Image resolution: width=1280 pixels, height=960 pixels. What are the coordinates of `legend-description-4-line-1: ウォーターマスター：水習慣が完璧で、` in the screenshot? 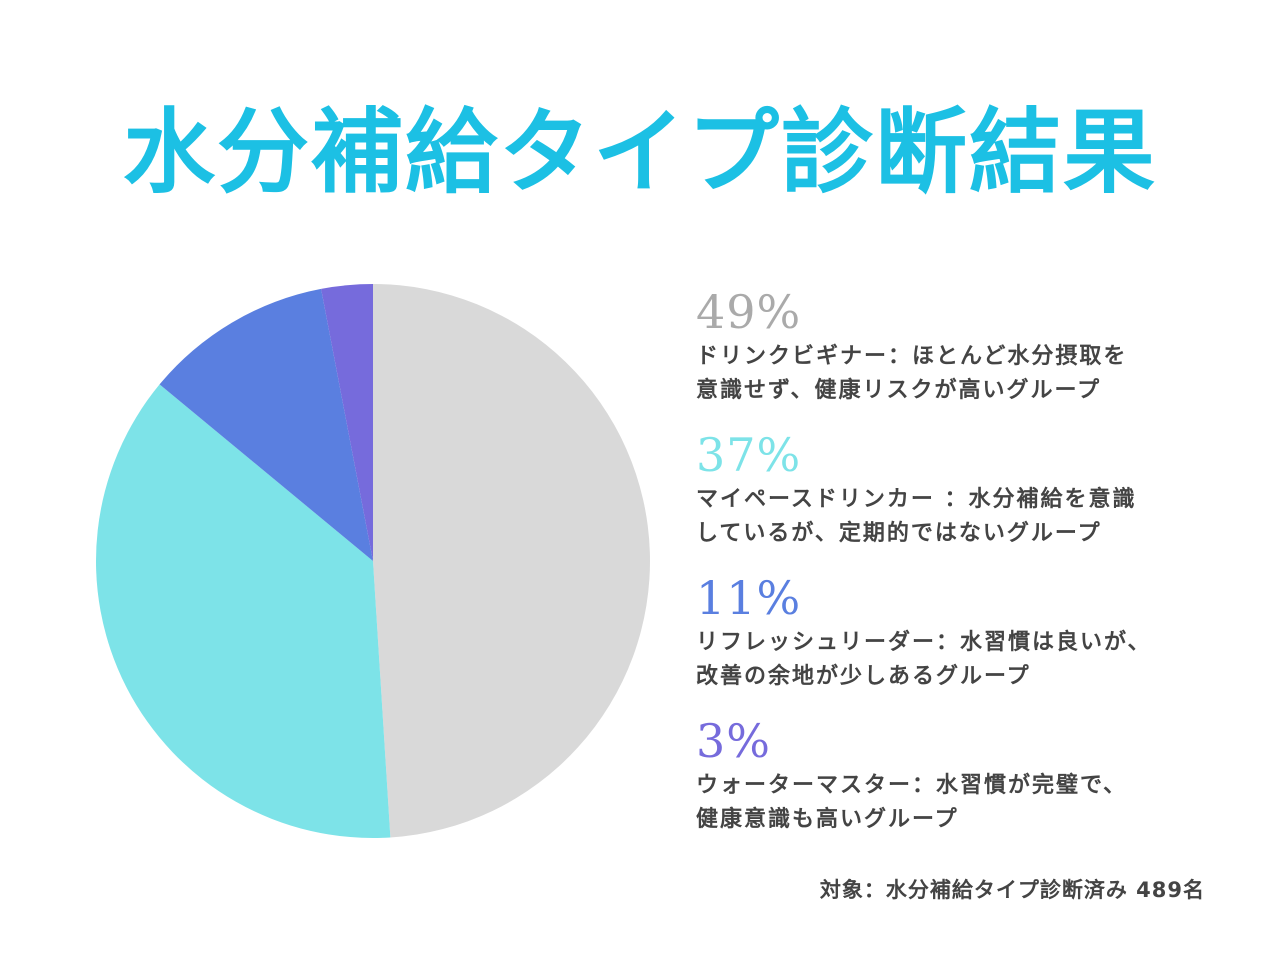 It's located at (912, 785).